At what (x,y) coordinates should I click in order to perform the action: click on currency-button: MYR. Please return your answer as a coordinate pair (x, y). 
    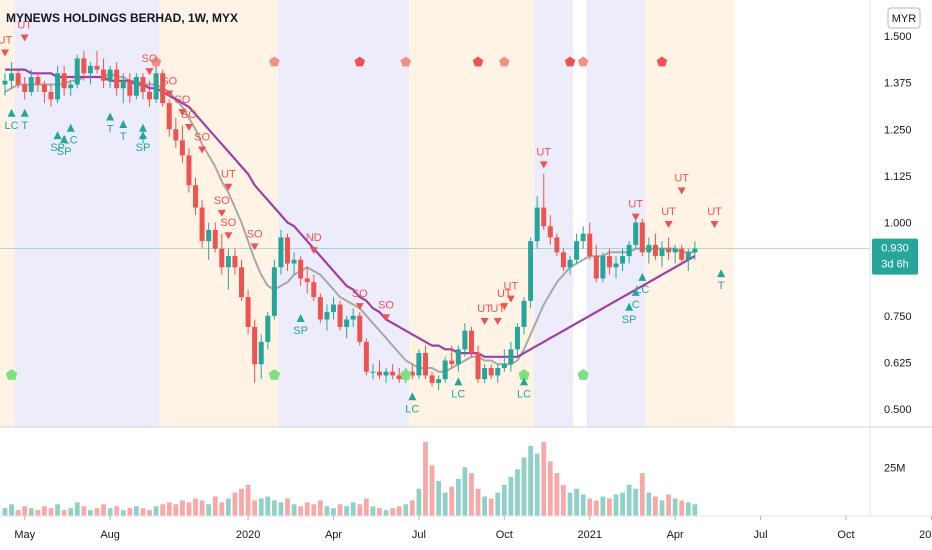
    Looking at the image, I should click on (904, 18).